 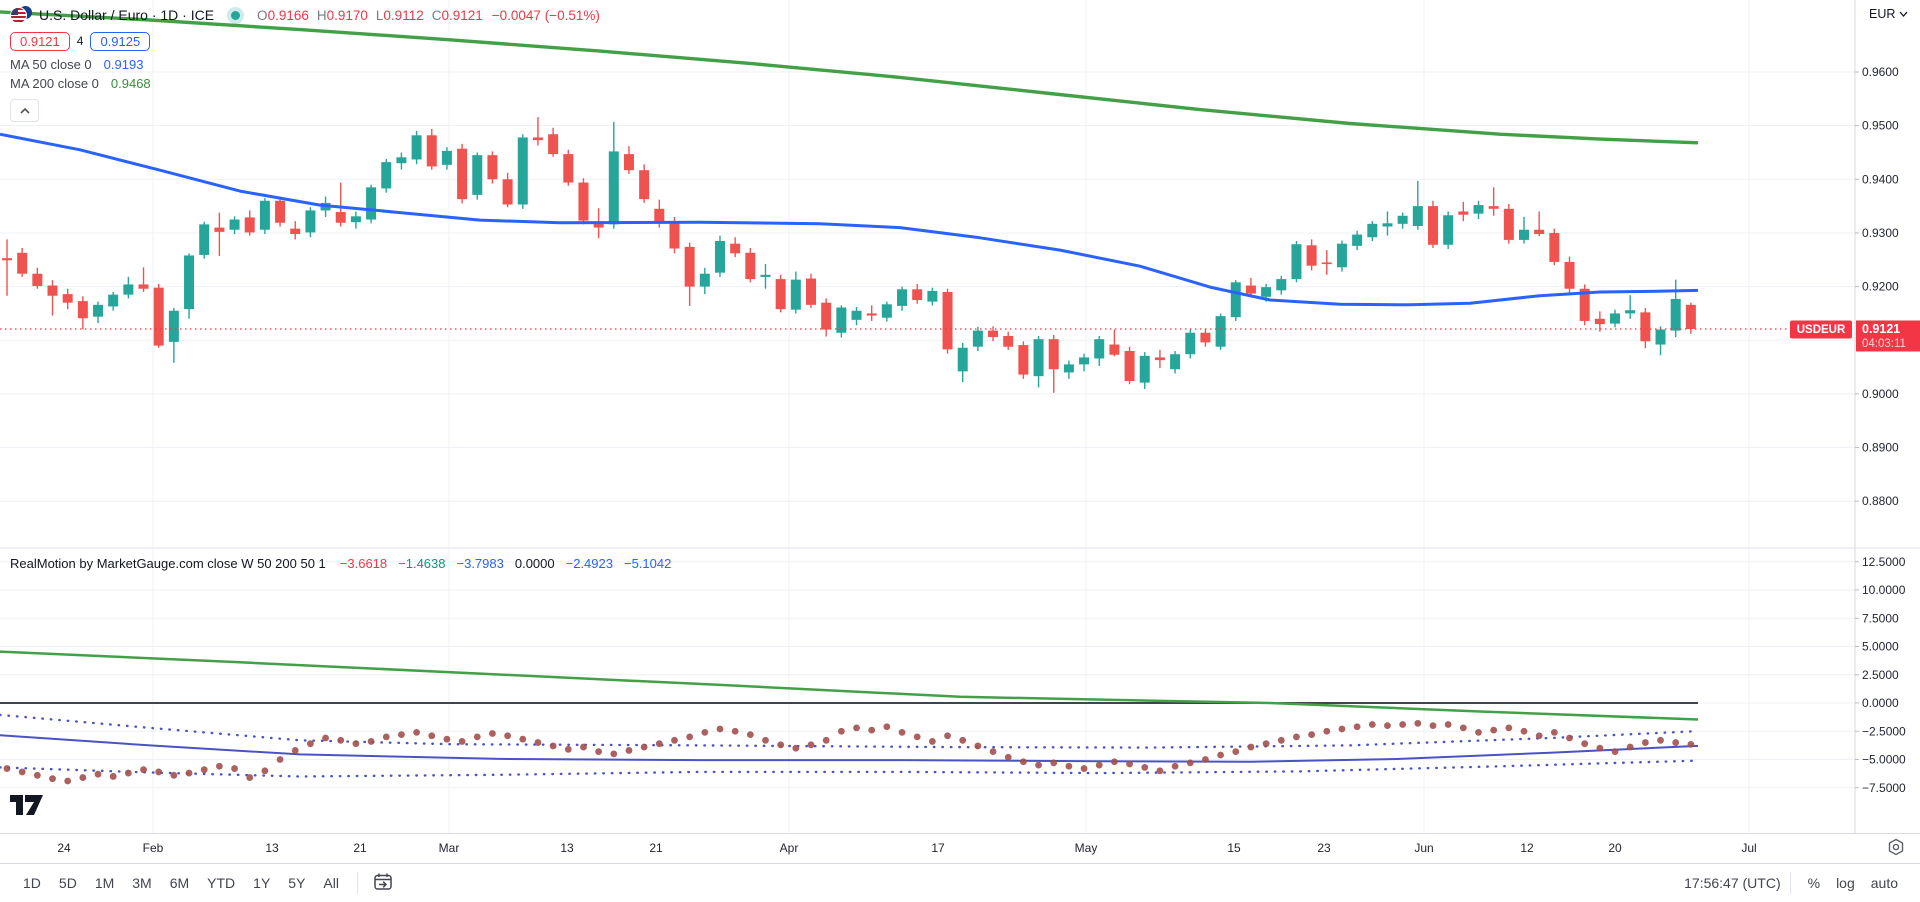 I want to click on time-axis-label: 20, so click(x=1615, y=848).